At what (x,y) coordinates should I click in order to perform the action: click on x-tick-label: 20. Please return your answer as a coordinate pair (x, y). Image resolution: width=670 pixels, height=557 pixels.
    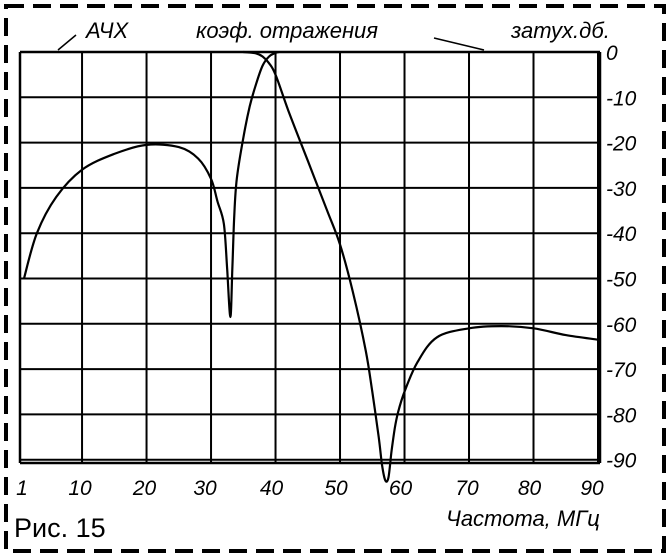
    Looking at the image, I should click on (144, 488).